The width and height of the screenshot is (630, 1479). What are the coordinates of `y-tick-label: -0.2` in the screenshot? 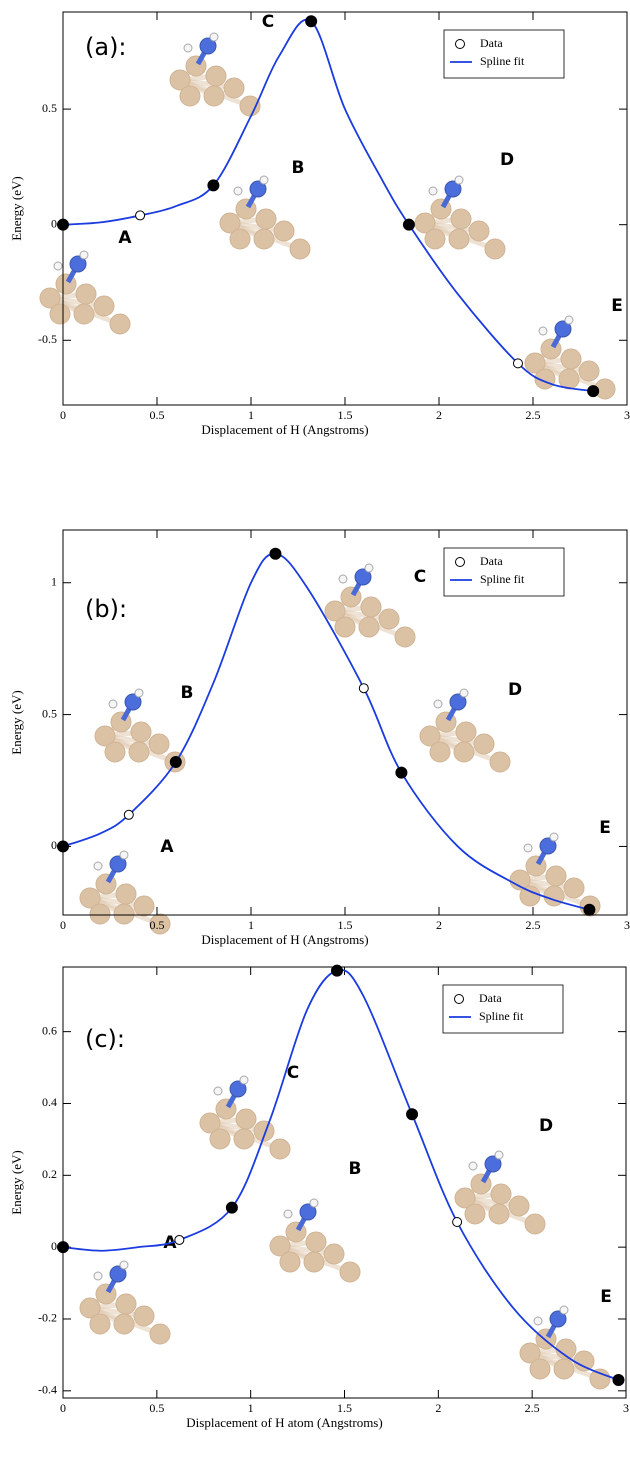 It's located at (47, 1318).